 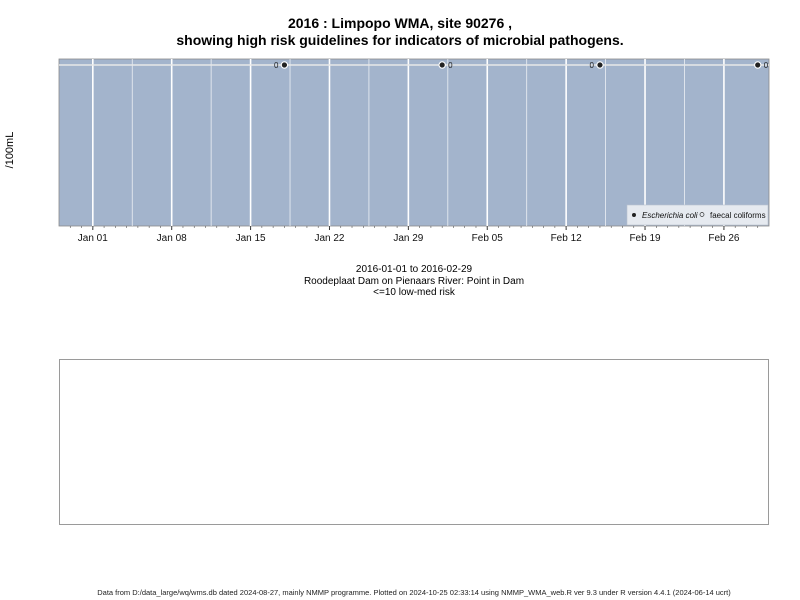 I want to click on x-tick-label: Feb 26, so click(x=724, y=238).